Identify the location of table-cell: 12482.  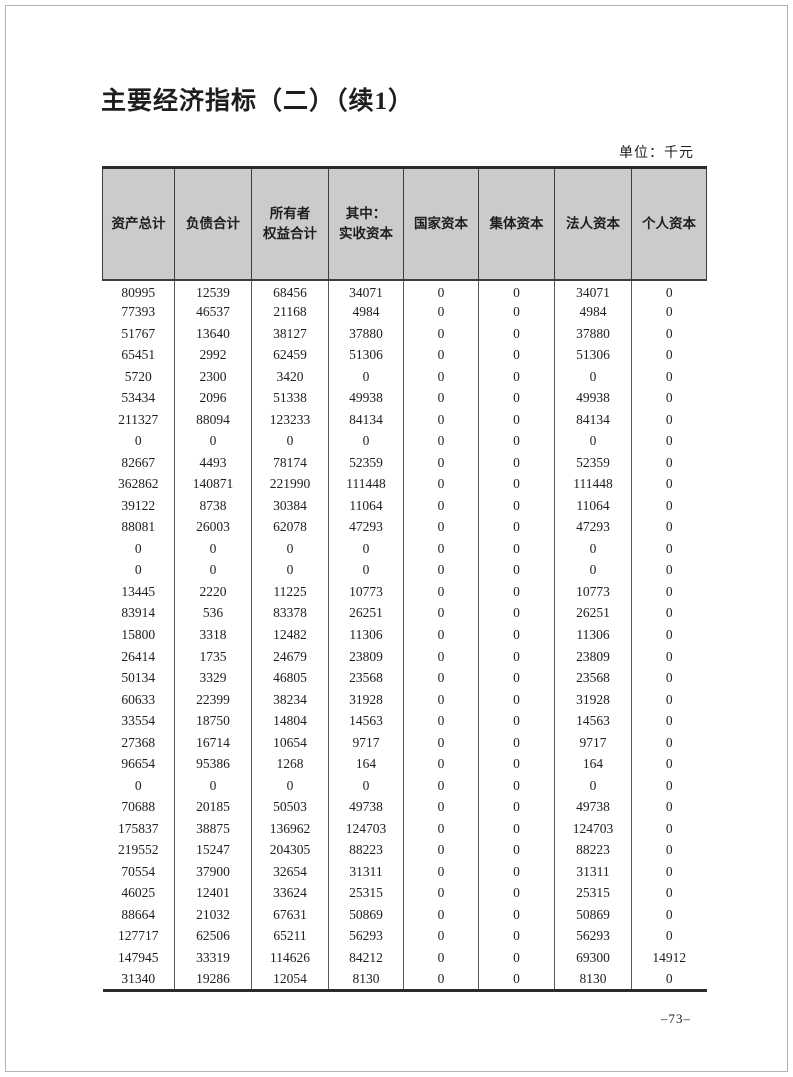
(290, 635).